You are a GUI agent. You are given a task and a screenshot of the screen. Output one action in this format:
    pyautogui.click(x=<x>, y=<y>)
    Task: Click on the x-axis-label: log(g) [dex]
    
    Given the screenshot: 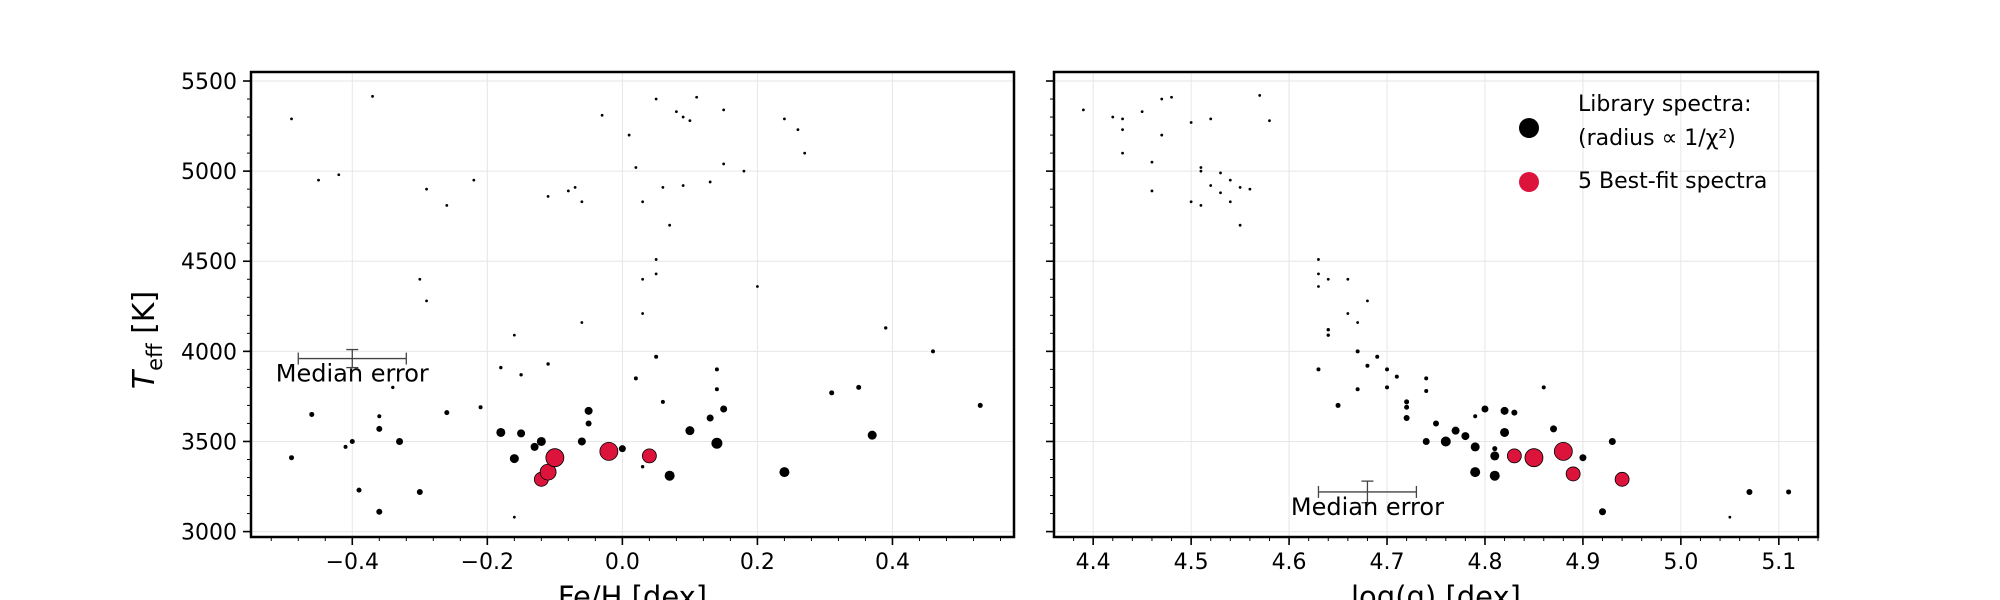 What is the action you would take?
    pyautogui.click(x=1436, y=590)
    